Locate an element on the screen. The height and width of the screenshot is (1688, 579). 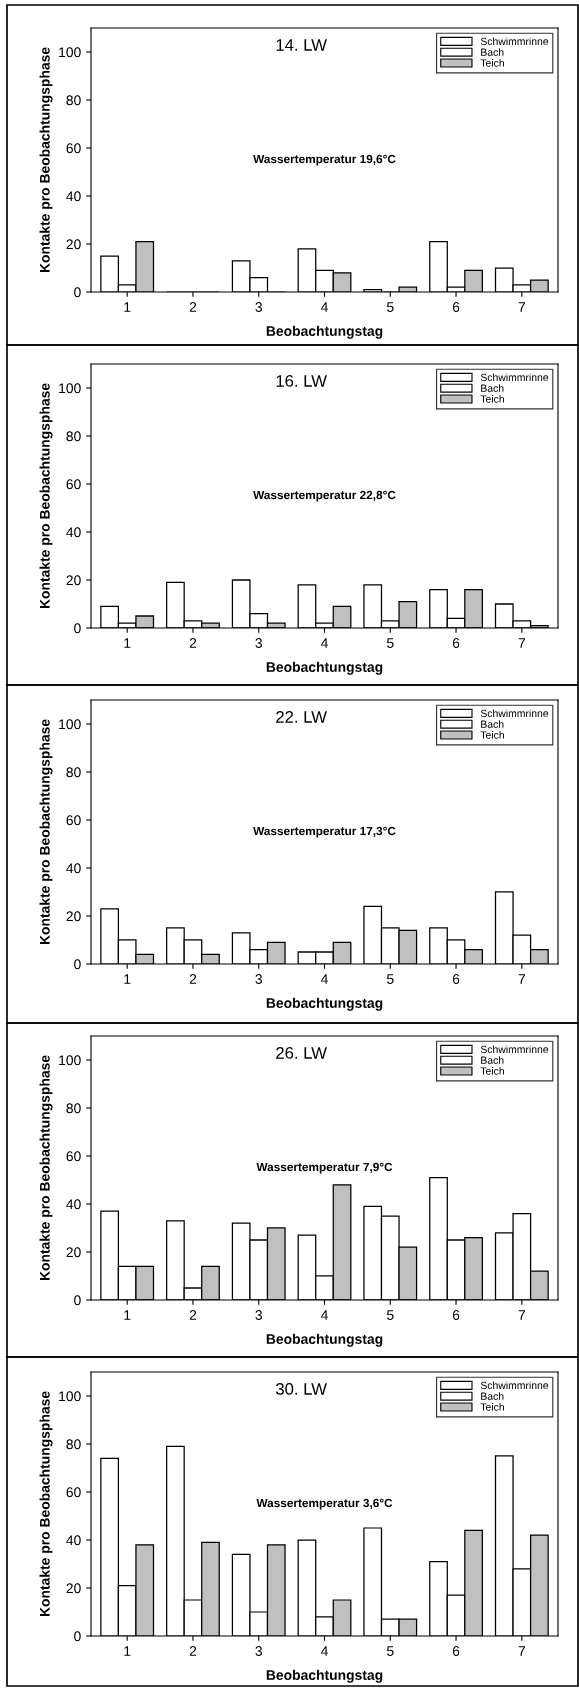
annotation: Wassertemperatur 17,3°C is located at coordinates (324, 832).